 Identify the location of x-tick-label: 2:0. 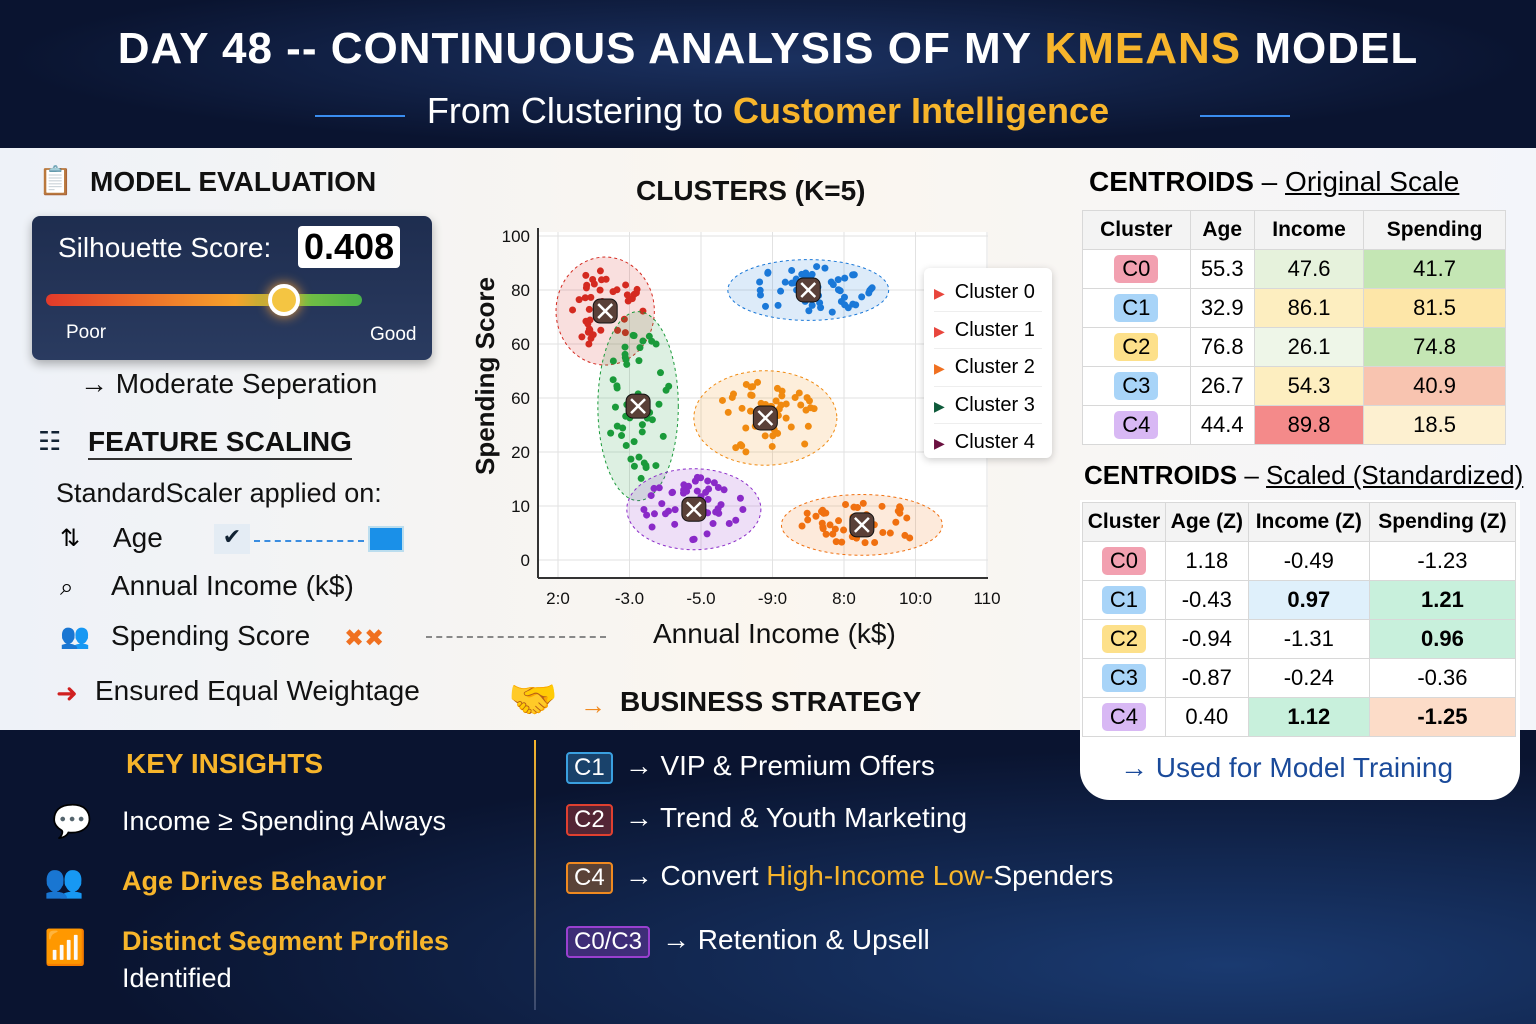
(558, 598).